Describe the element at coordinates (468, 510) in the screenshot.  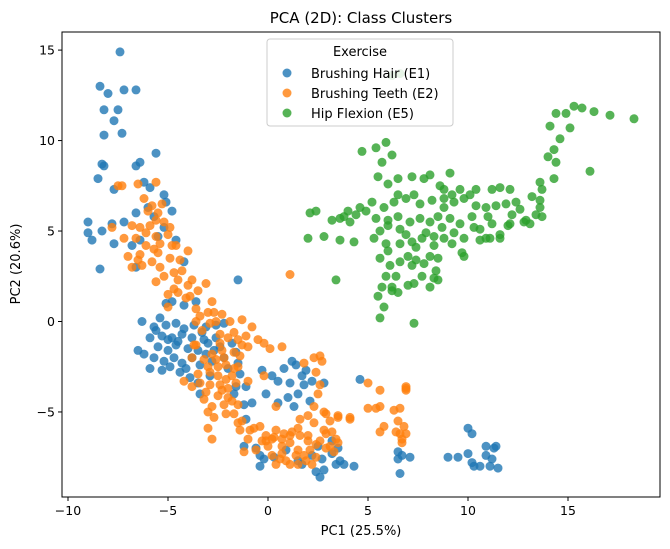
I see `x-tick-label-10: 10` at that location.